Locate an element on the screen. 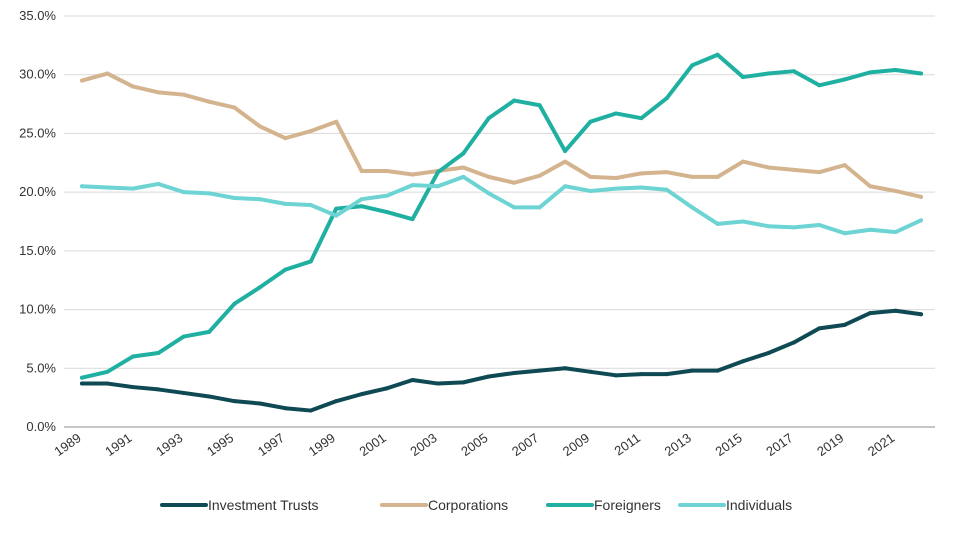 This screenshot has height=533, width=956. y-tick-label: 35.0% is located at coordinates (37, 15).